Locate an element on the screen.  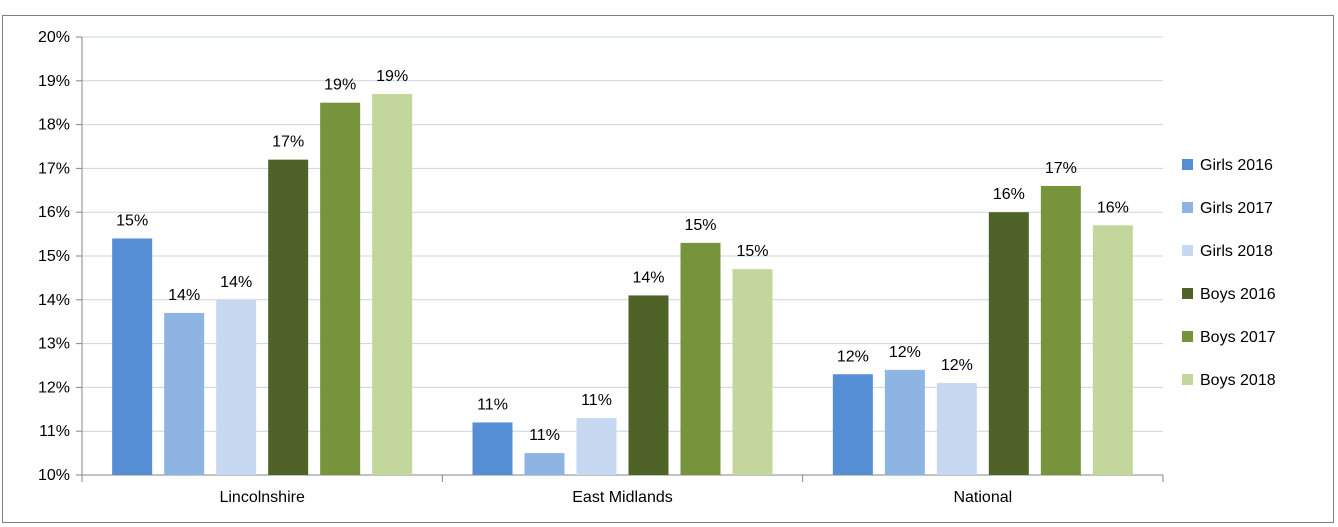
y-tick-label: 12% is located at coordinates (54, 387).